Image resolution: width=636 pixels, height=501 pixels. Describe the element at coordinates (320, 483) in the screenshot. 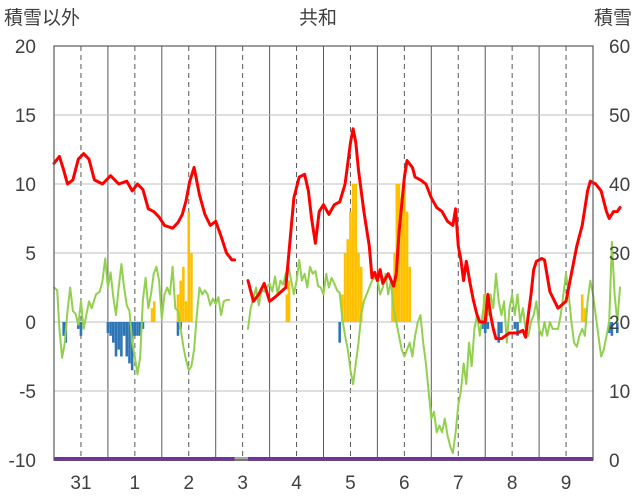

I see `x-tick-labels: 31 1 2 3 4 5 6 7 8 9` at that location.